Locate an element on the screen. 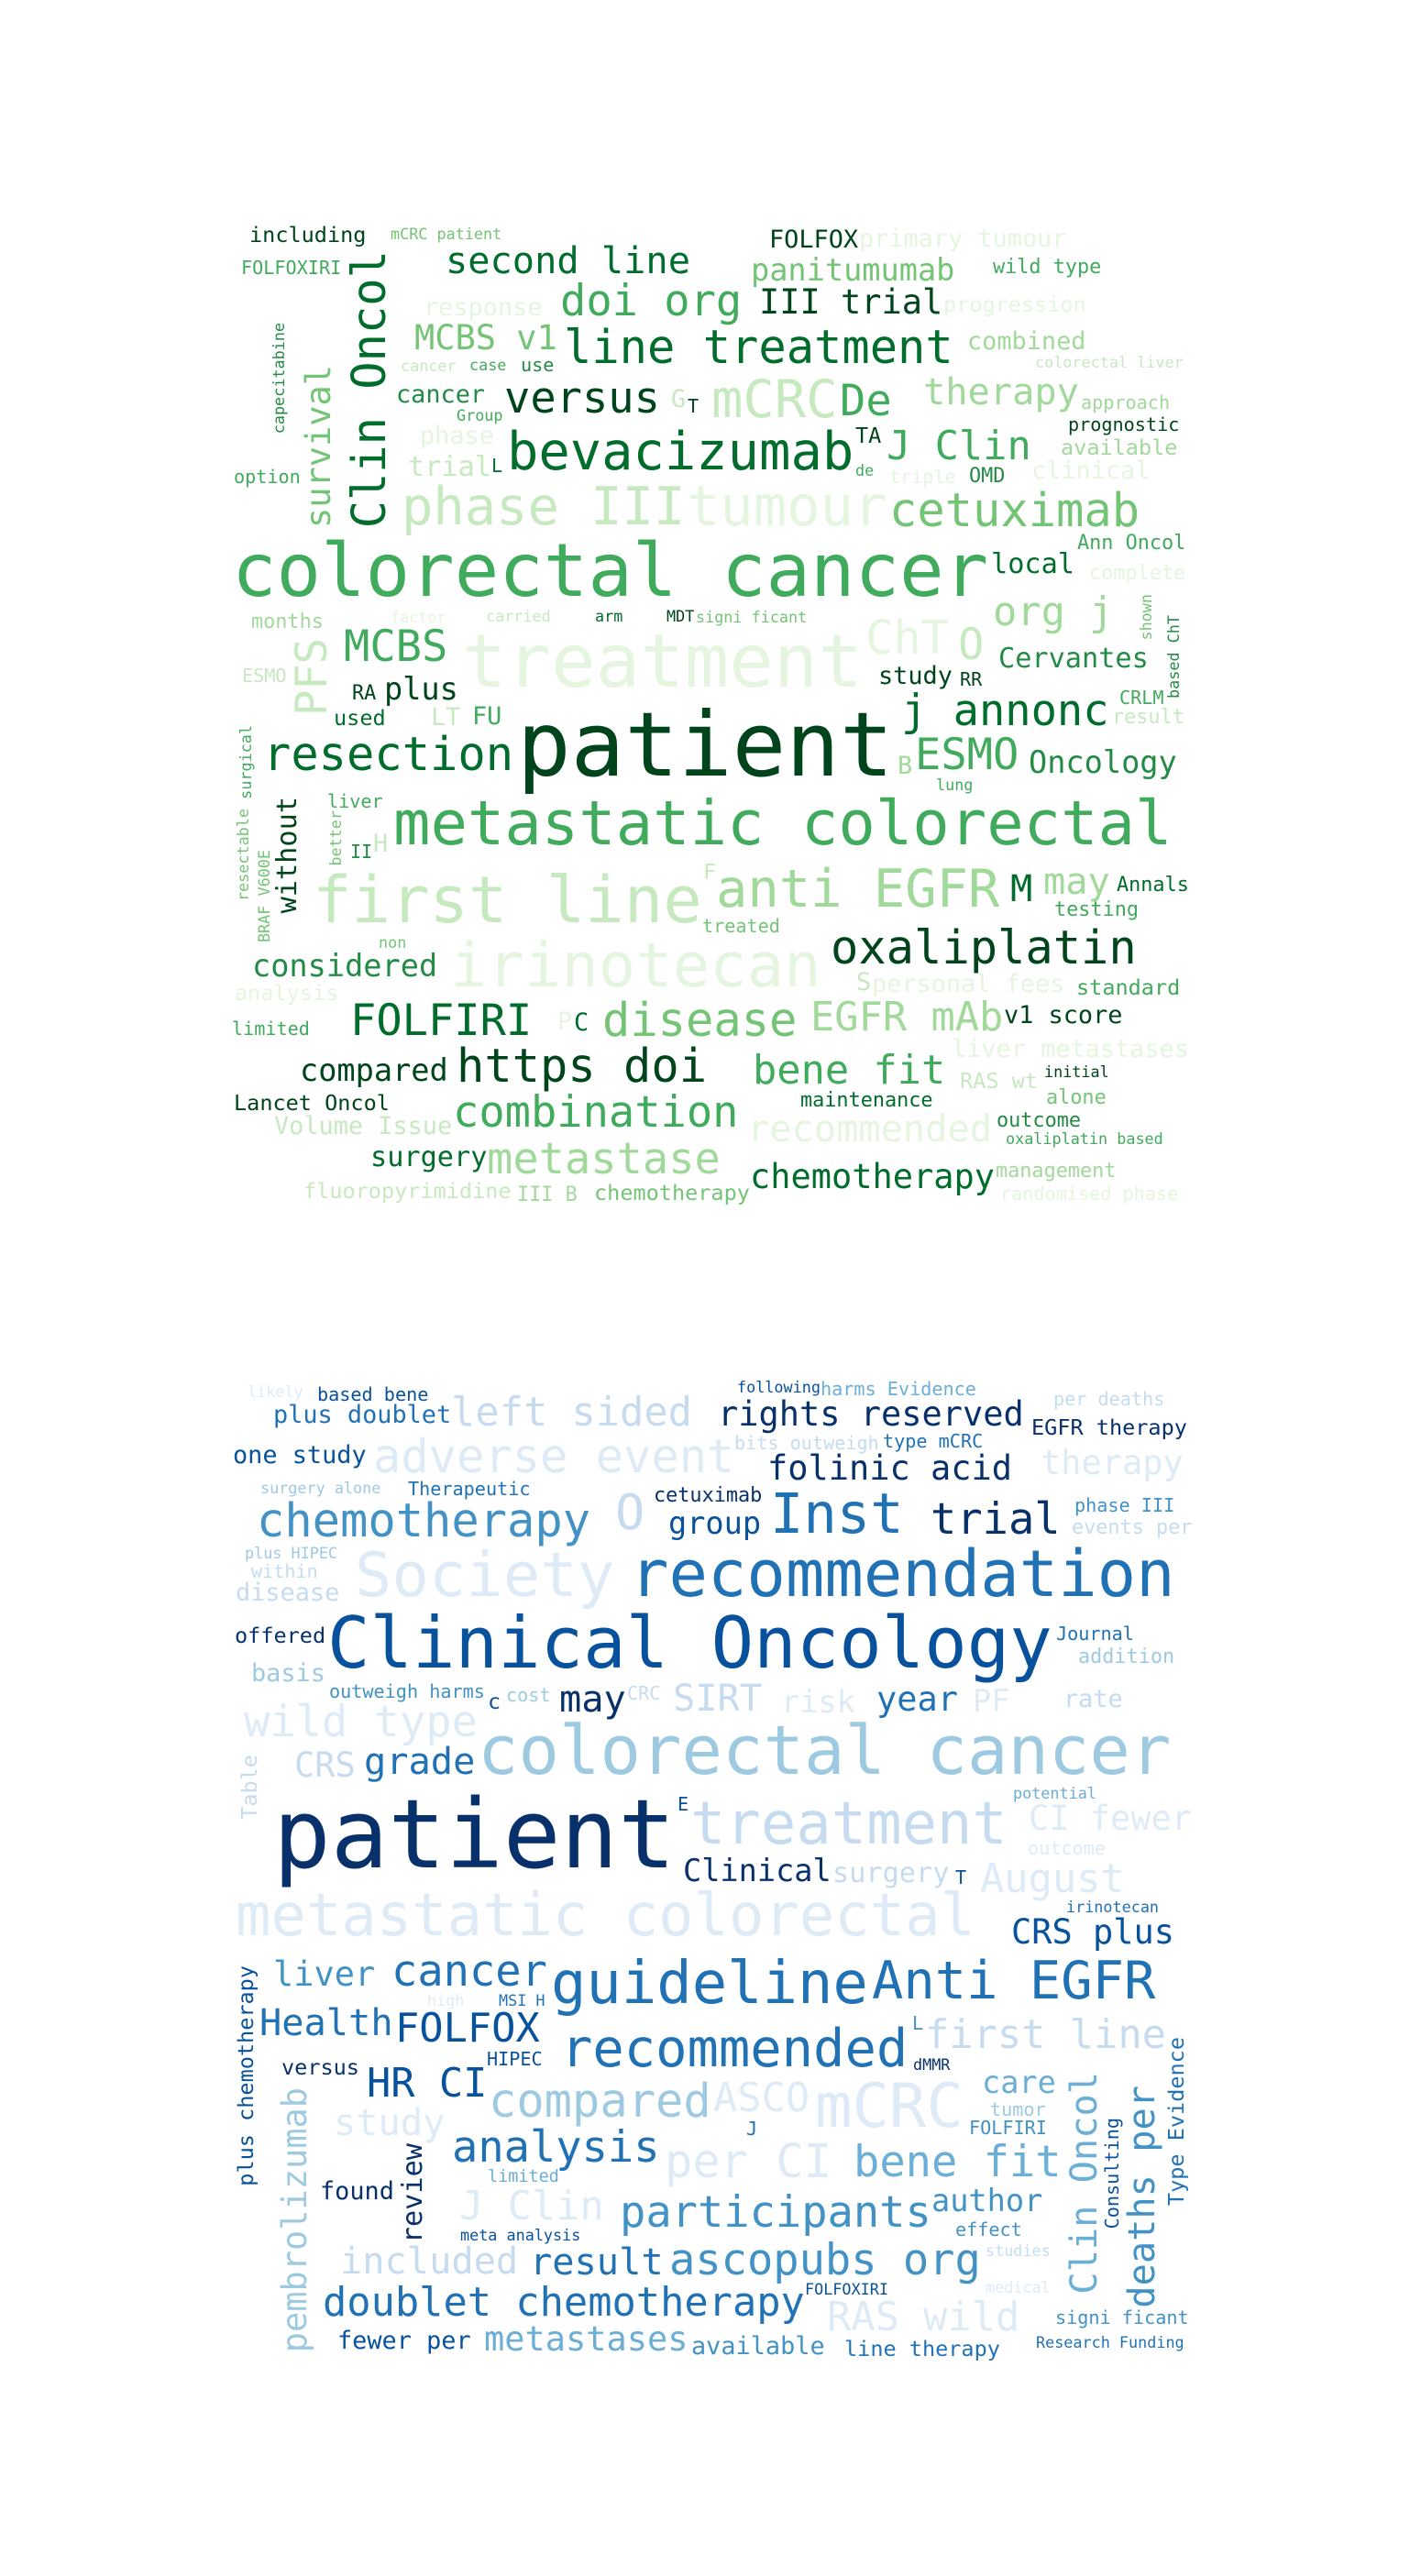 The image size is (1421, 2576). word: may is located at coordinates (592, 1699).